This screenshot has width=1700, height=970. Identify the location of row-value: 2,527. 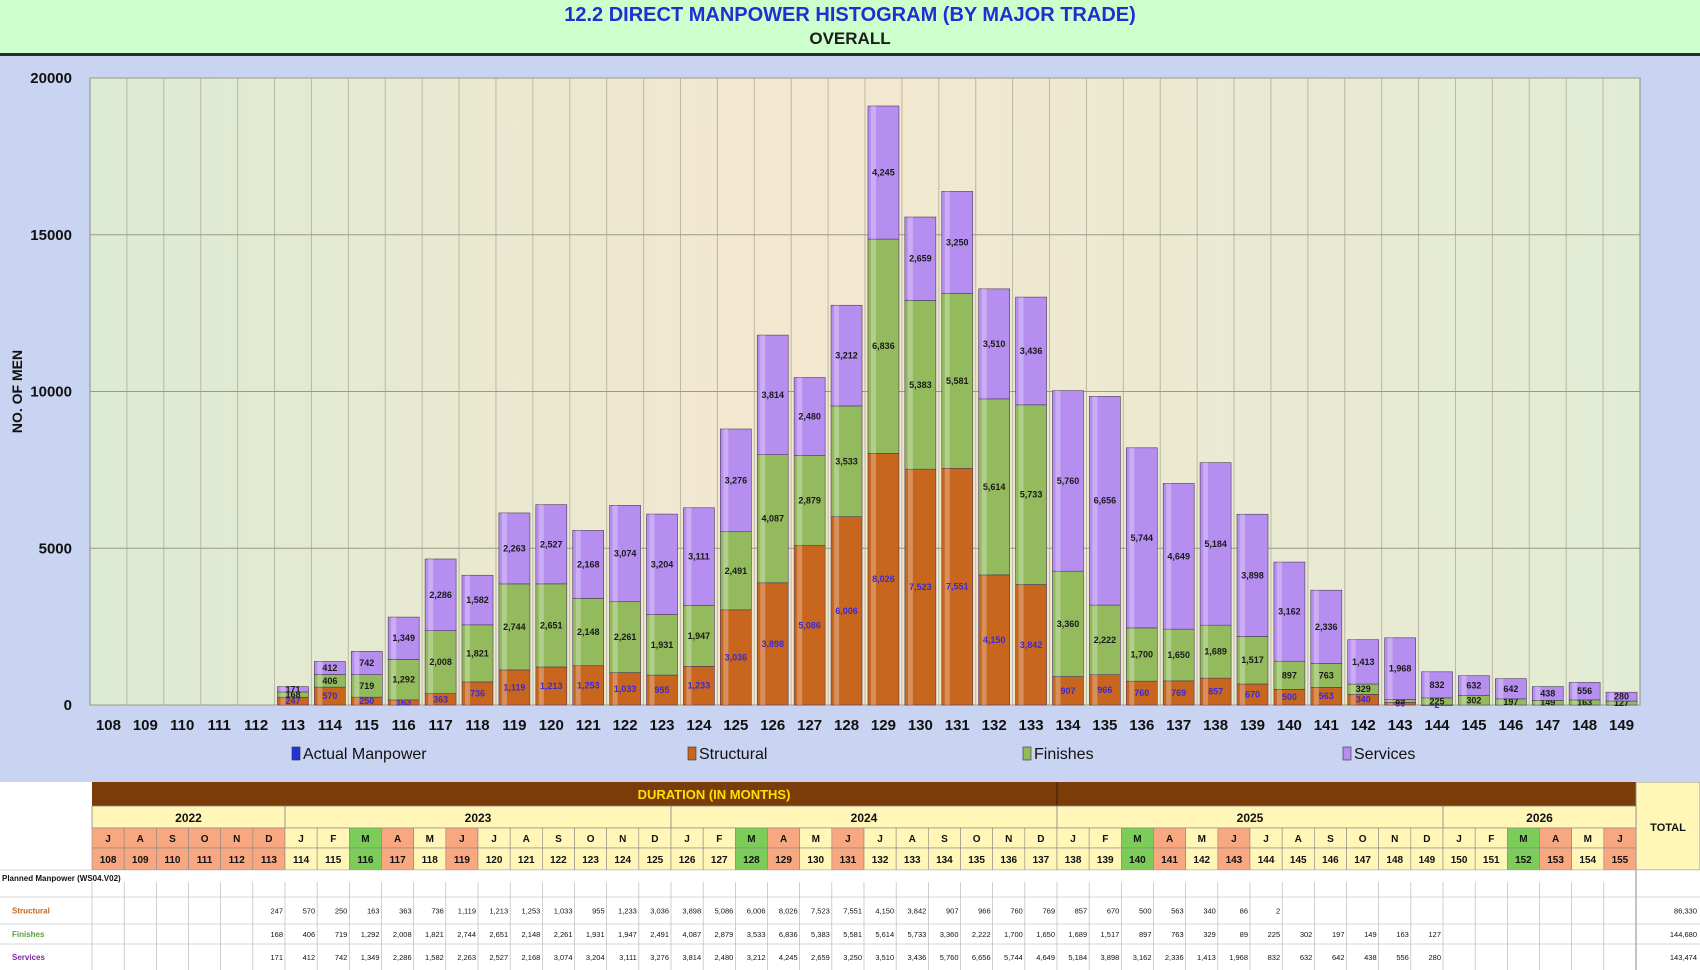
(498, 957).